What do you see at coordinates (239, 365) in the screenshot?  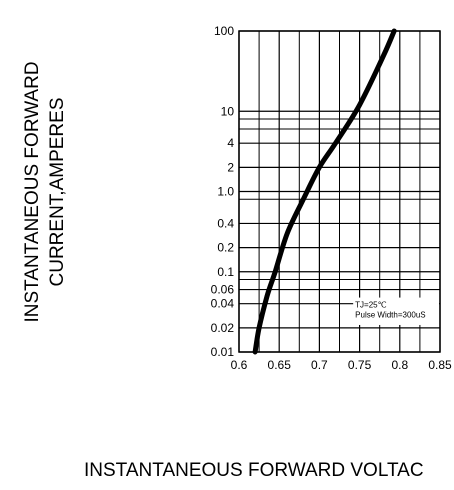 I see `x-tick-label: 0.6` at bounding box center [239, 365].